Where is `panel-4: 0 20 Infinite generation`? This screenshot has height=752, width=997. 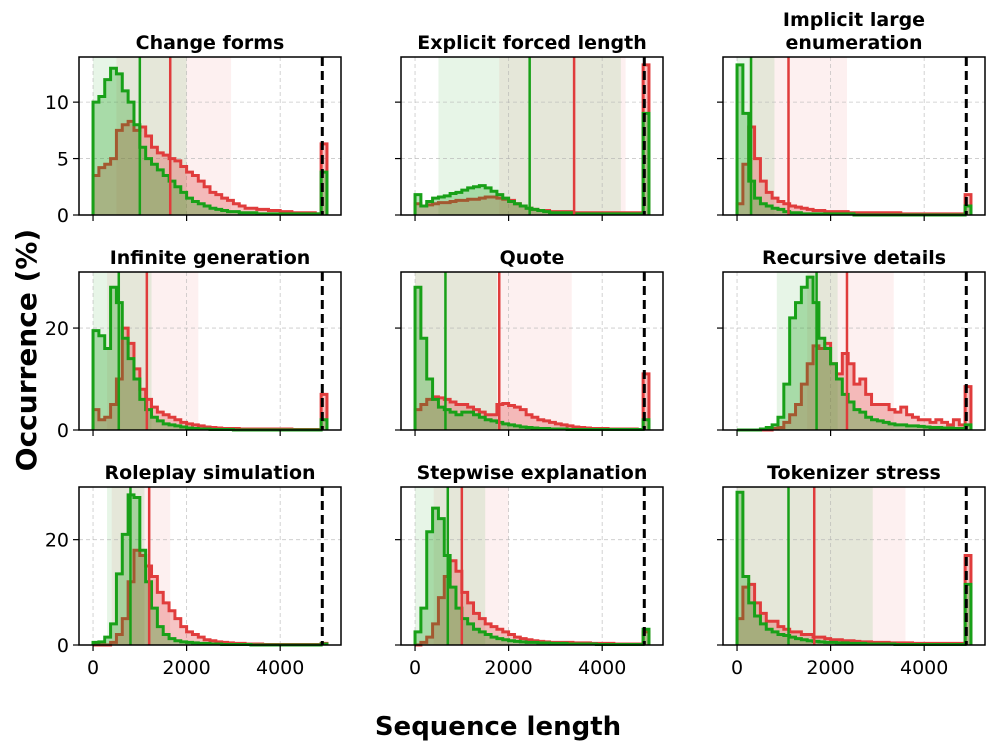 panel-4: 0 20 Infinite generation is located at coordinates (193, 344).